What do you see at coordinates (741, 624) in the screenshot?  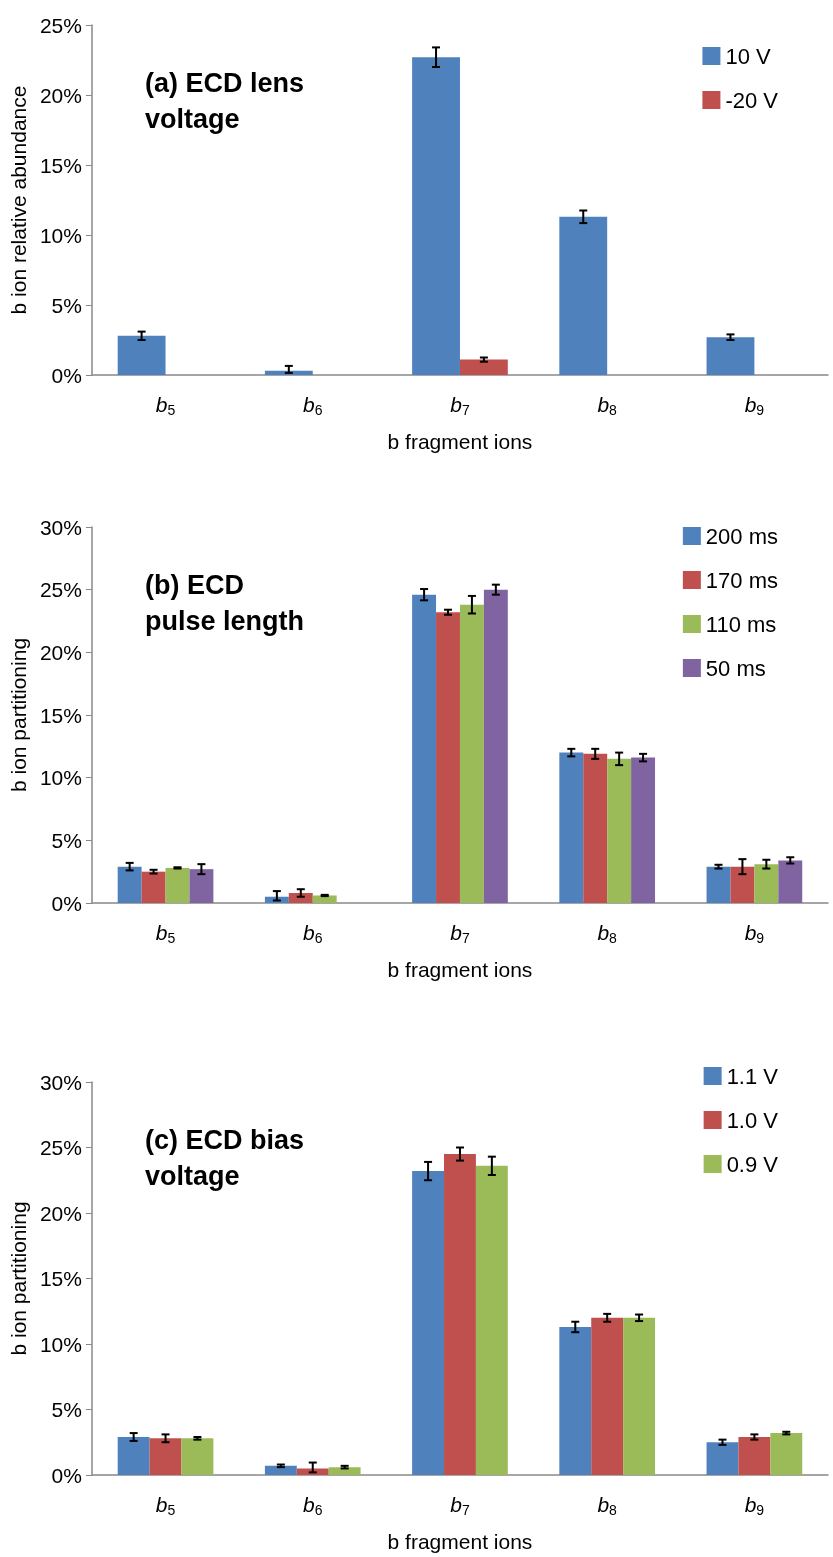 I see `legend-label: 110 ms` at bounding box center [741, 624].